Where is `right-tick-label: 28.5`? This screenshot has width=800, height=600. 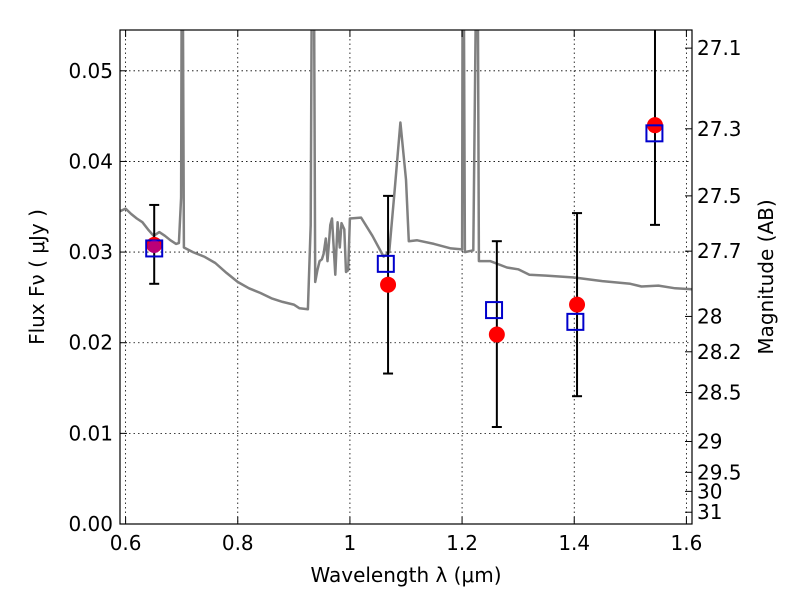
right-tick-label: 28.5 is located at coordinates (719, 393).